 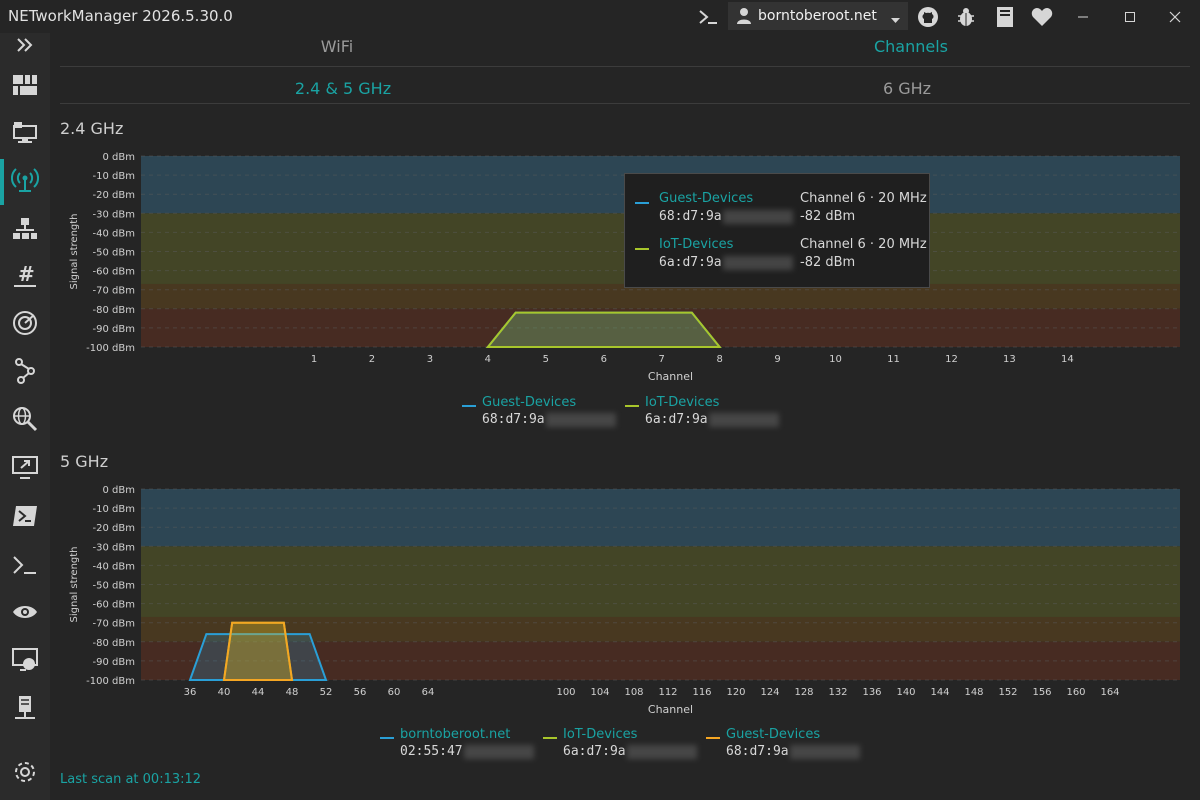 What do you see at coordinates (1041, 692) in the screenshot?
I see `x-tick-label: 156` at bounding box center [1041, 692].